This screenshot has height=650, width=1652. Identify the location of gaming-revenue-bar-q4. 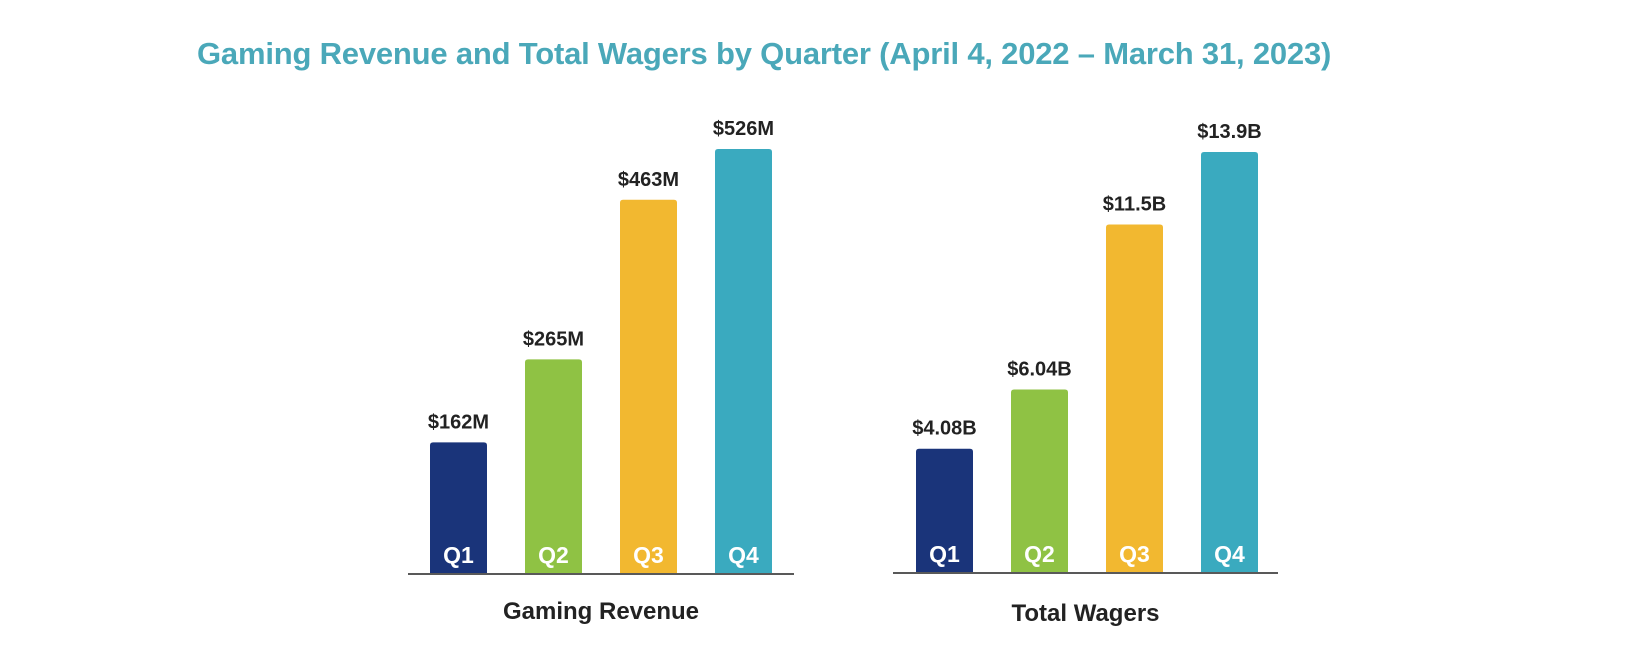
(743, 361).